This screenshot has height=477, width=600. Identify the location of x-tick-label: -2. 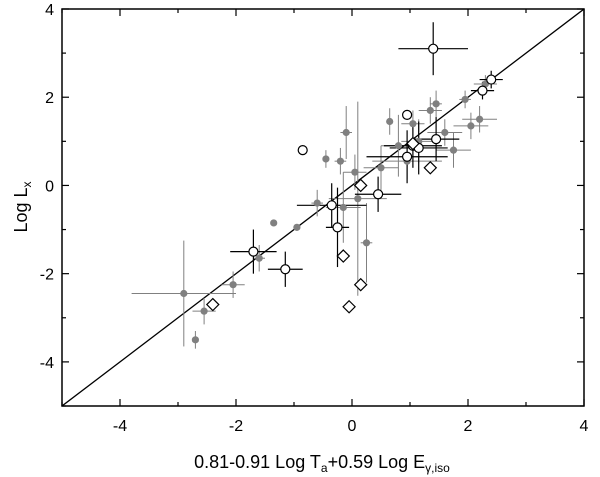
(236, 426).